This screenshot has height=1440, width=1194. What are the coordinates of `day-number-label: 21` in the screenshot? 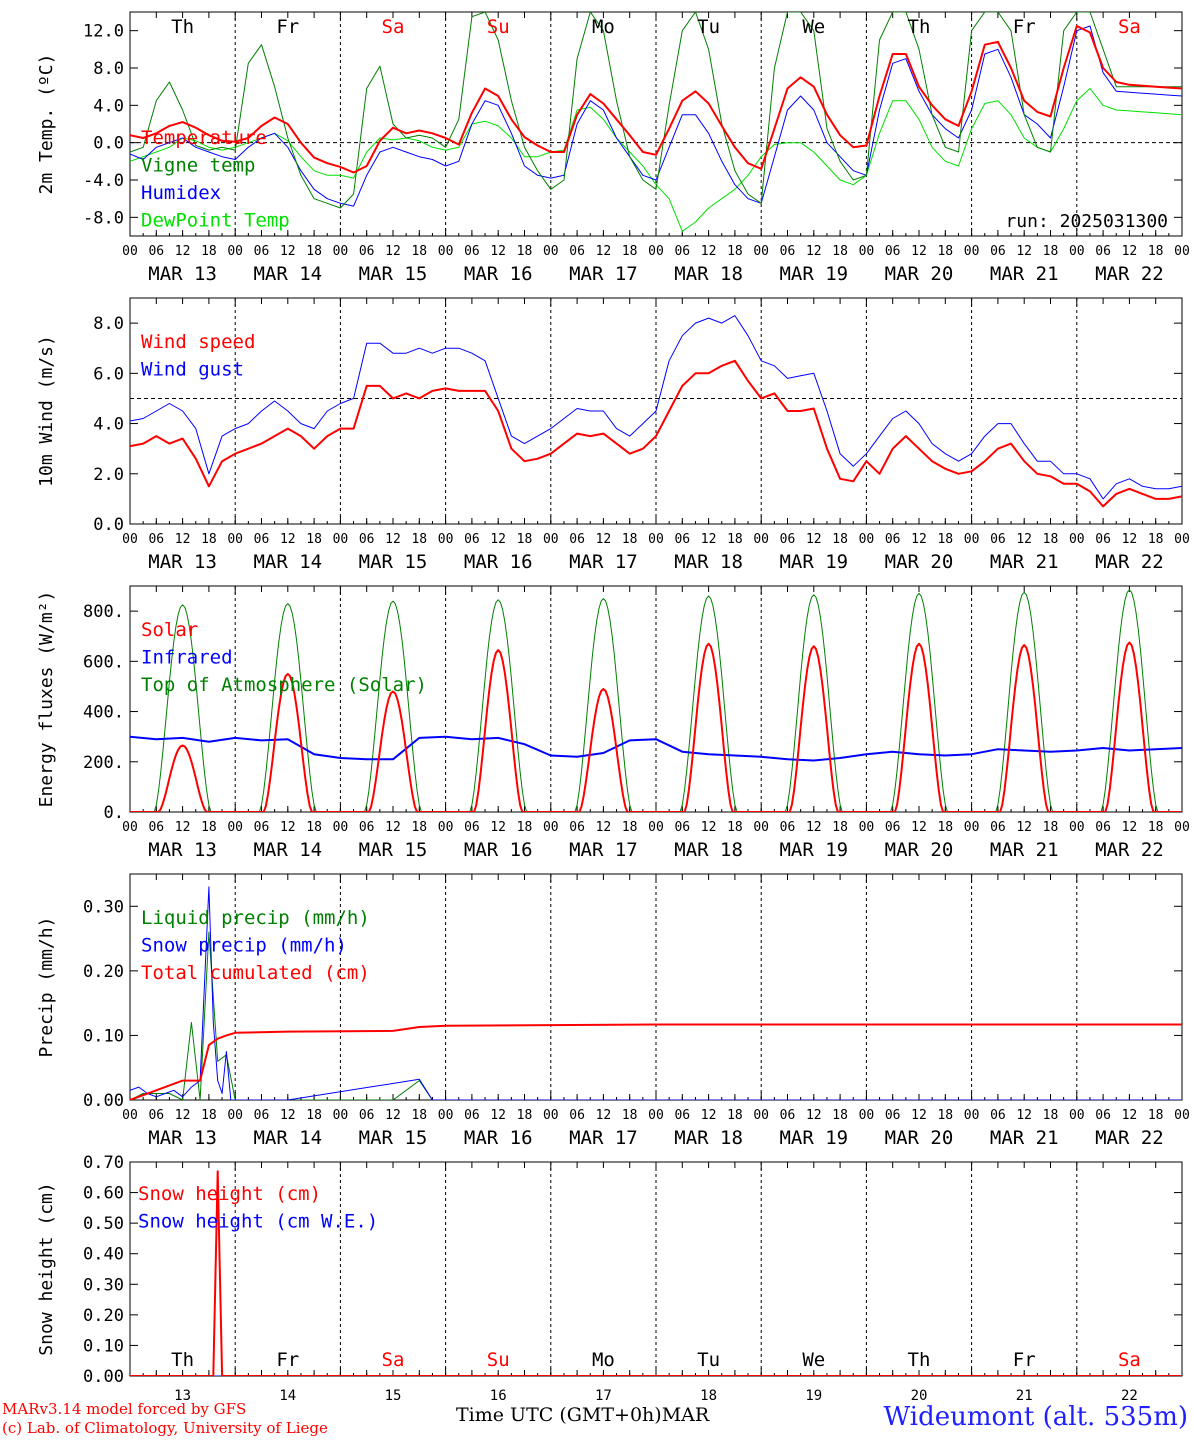 It's located at (1024, 1396).